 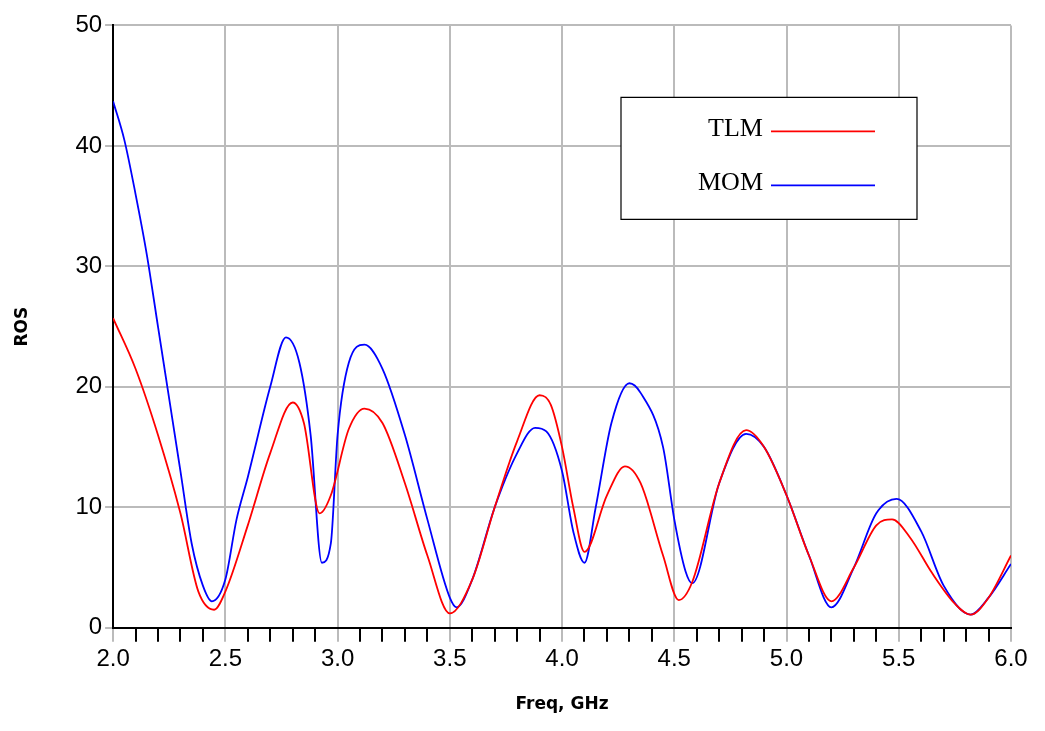 What do you see at coordinates (89, 24) in the screenshot?
I see `y-tick-label: 50` at bounding box center [89, 24].